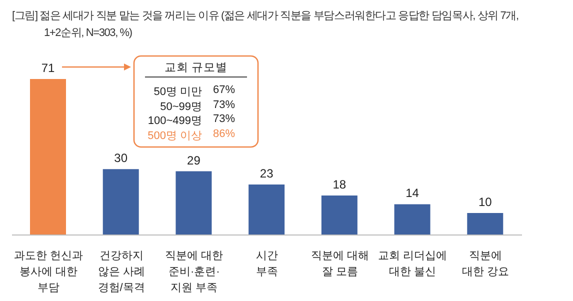 This screenshot has width=573, height=301. I want to click on x-tick-label: 직분에 대한 강요, so click(486, 264).